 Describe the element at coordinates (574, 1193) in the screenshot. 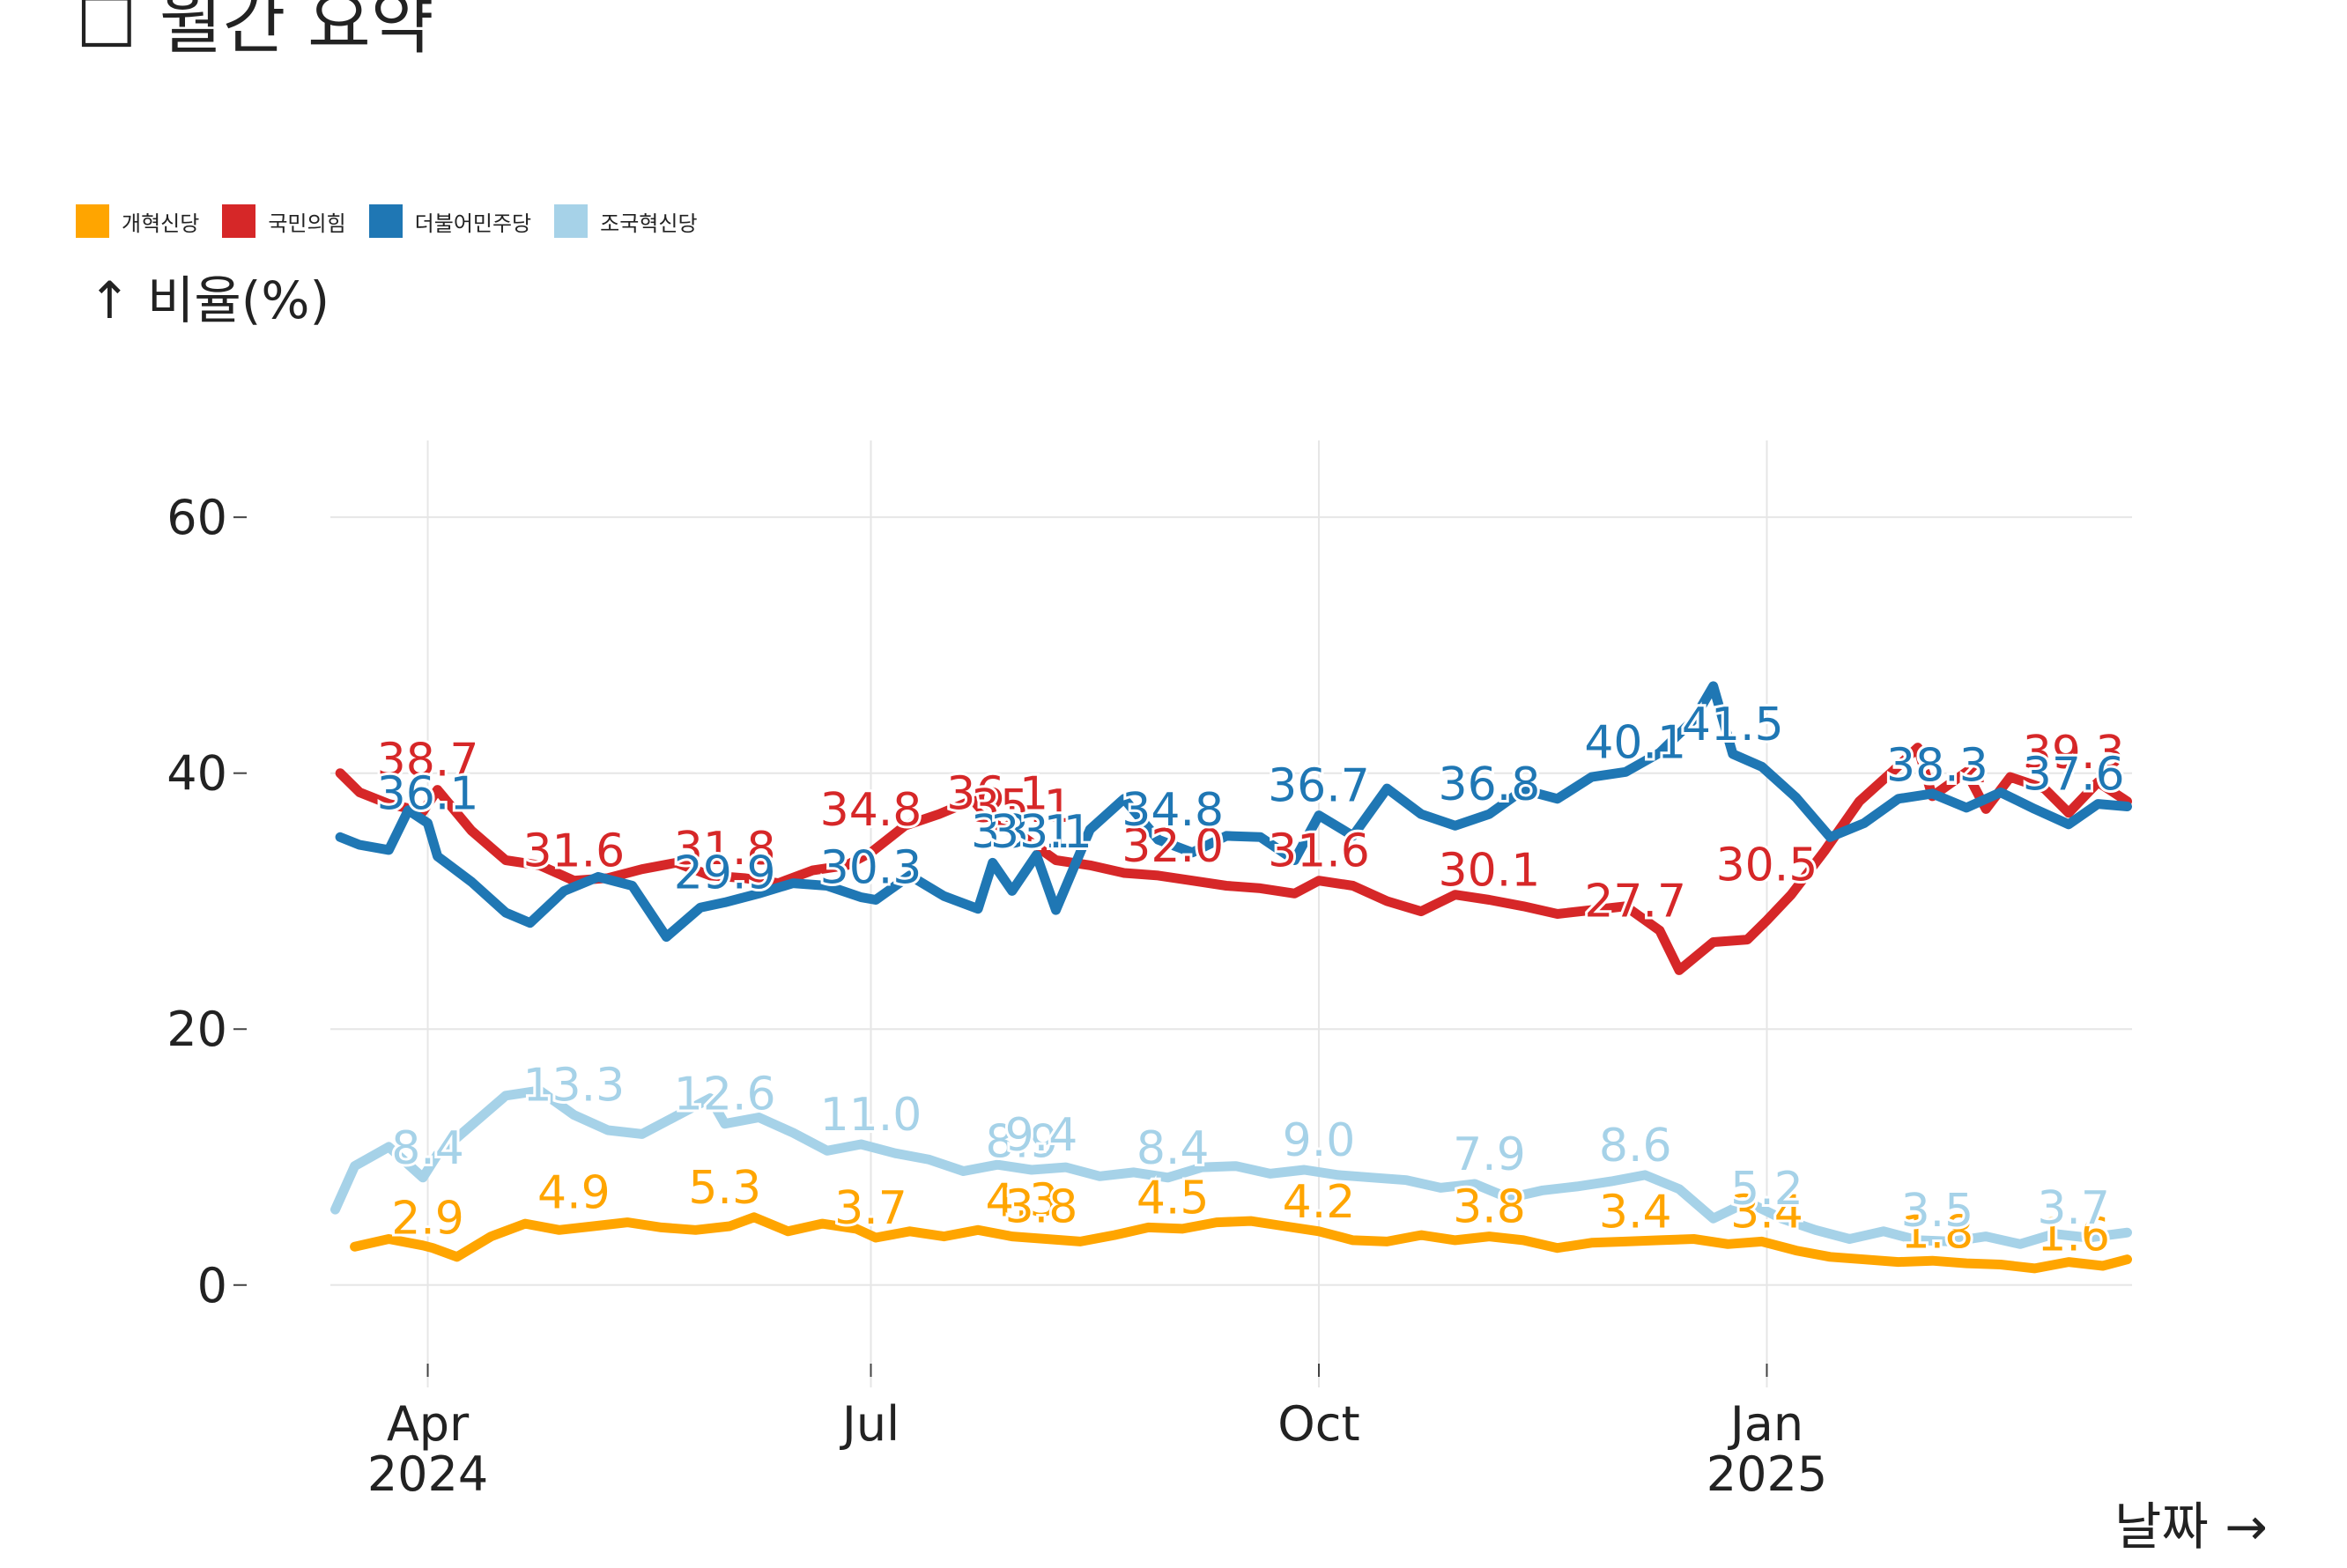

I see `data-label-0: 4.9` at that location.